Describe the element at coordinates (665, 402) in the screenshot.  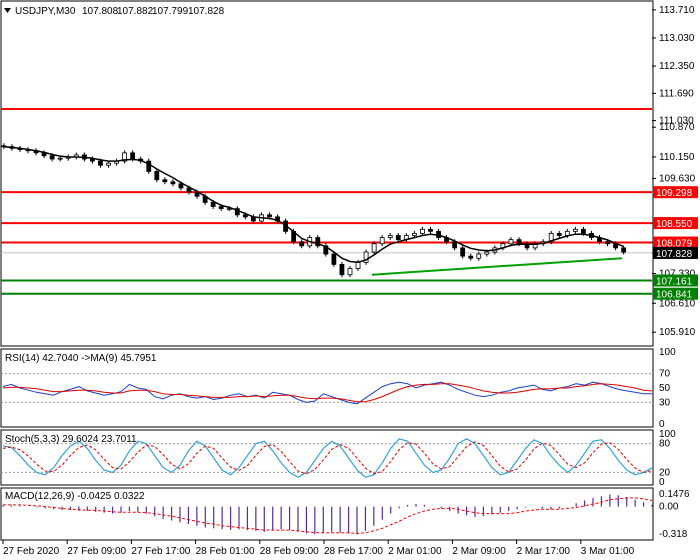
I see `rsi-tick-label: 30` at that location.